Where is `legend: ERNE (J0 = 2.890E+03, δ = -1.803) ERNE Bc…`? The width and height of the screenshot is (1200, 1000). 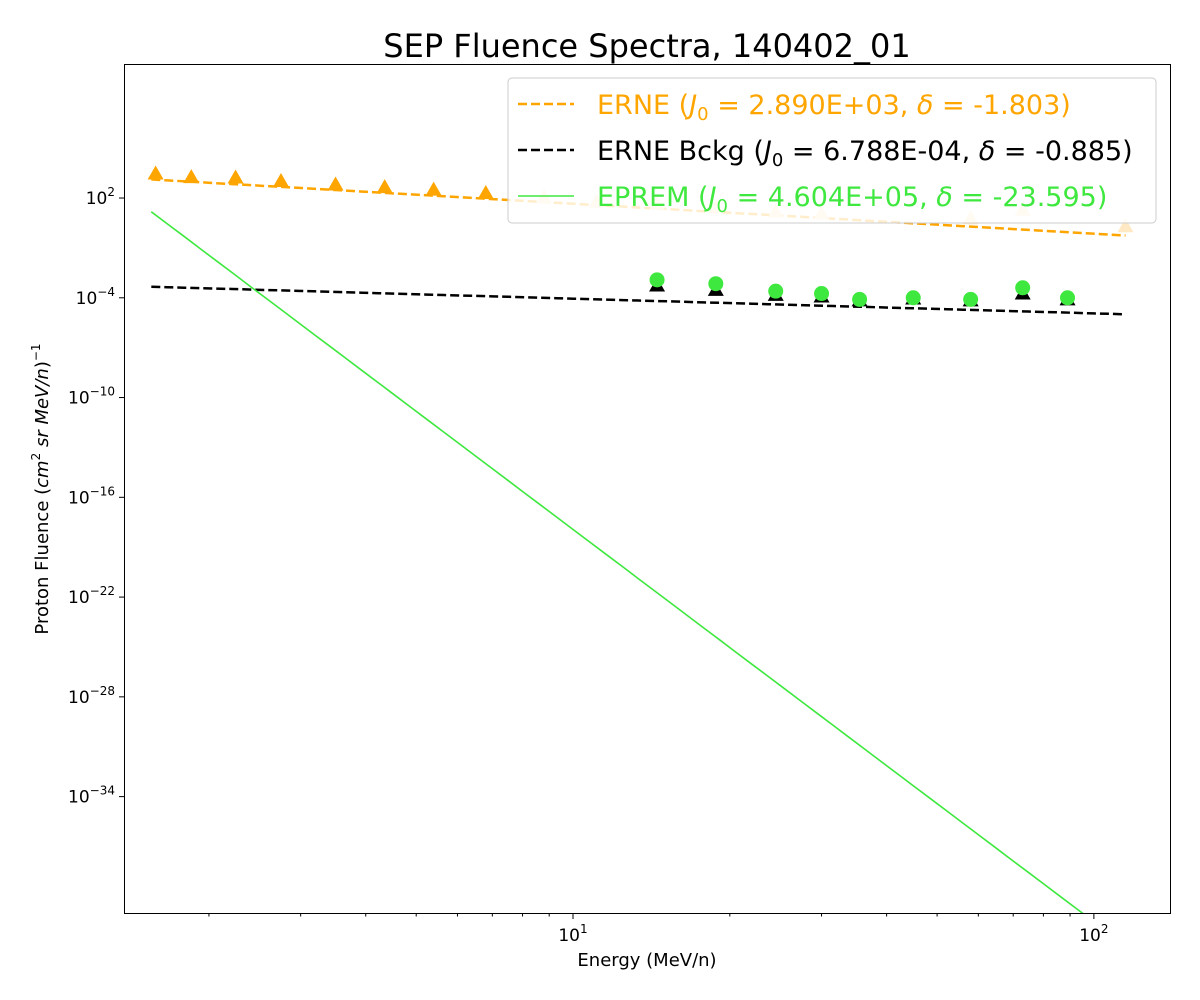 legend: ERNE (J0 = 2.890E+03, δ = -1.803) ERNE Bc… is located at coordinates (832, 150).